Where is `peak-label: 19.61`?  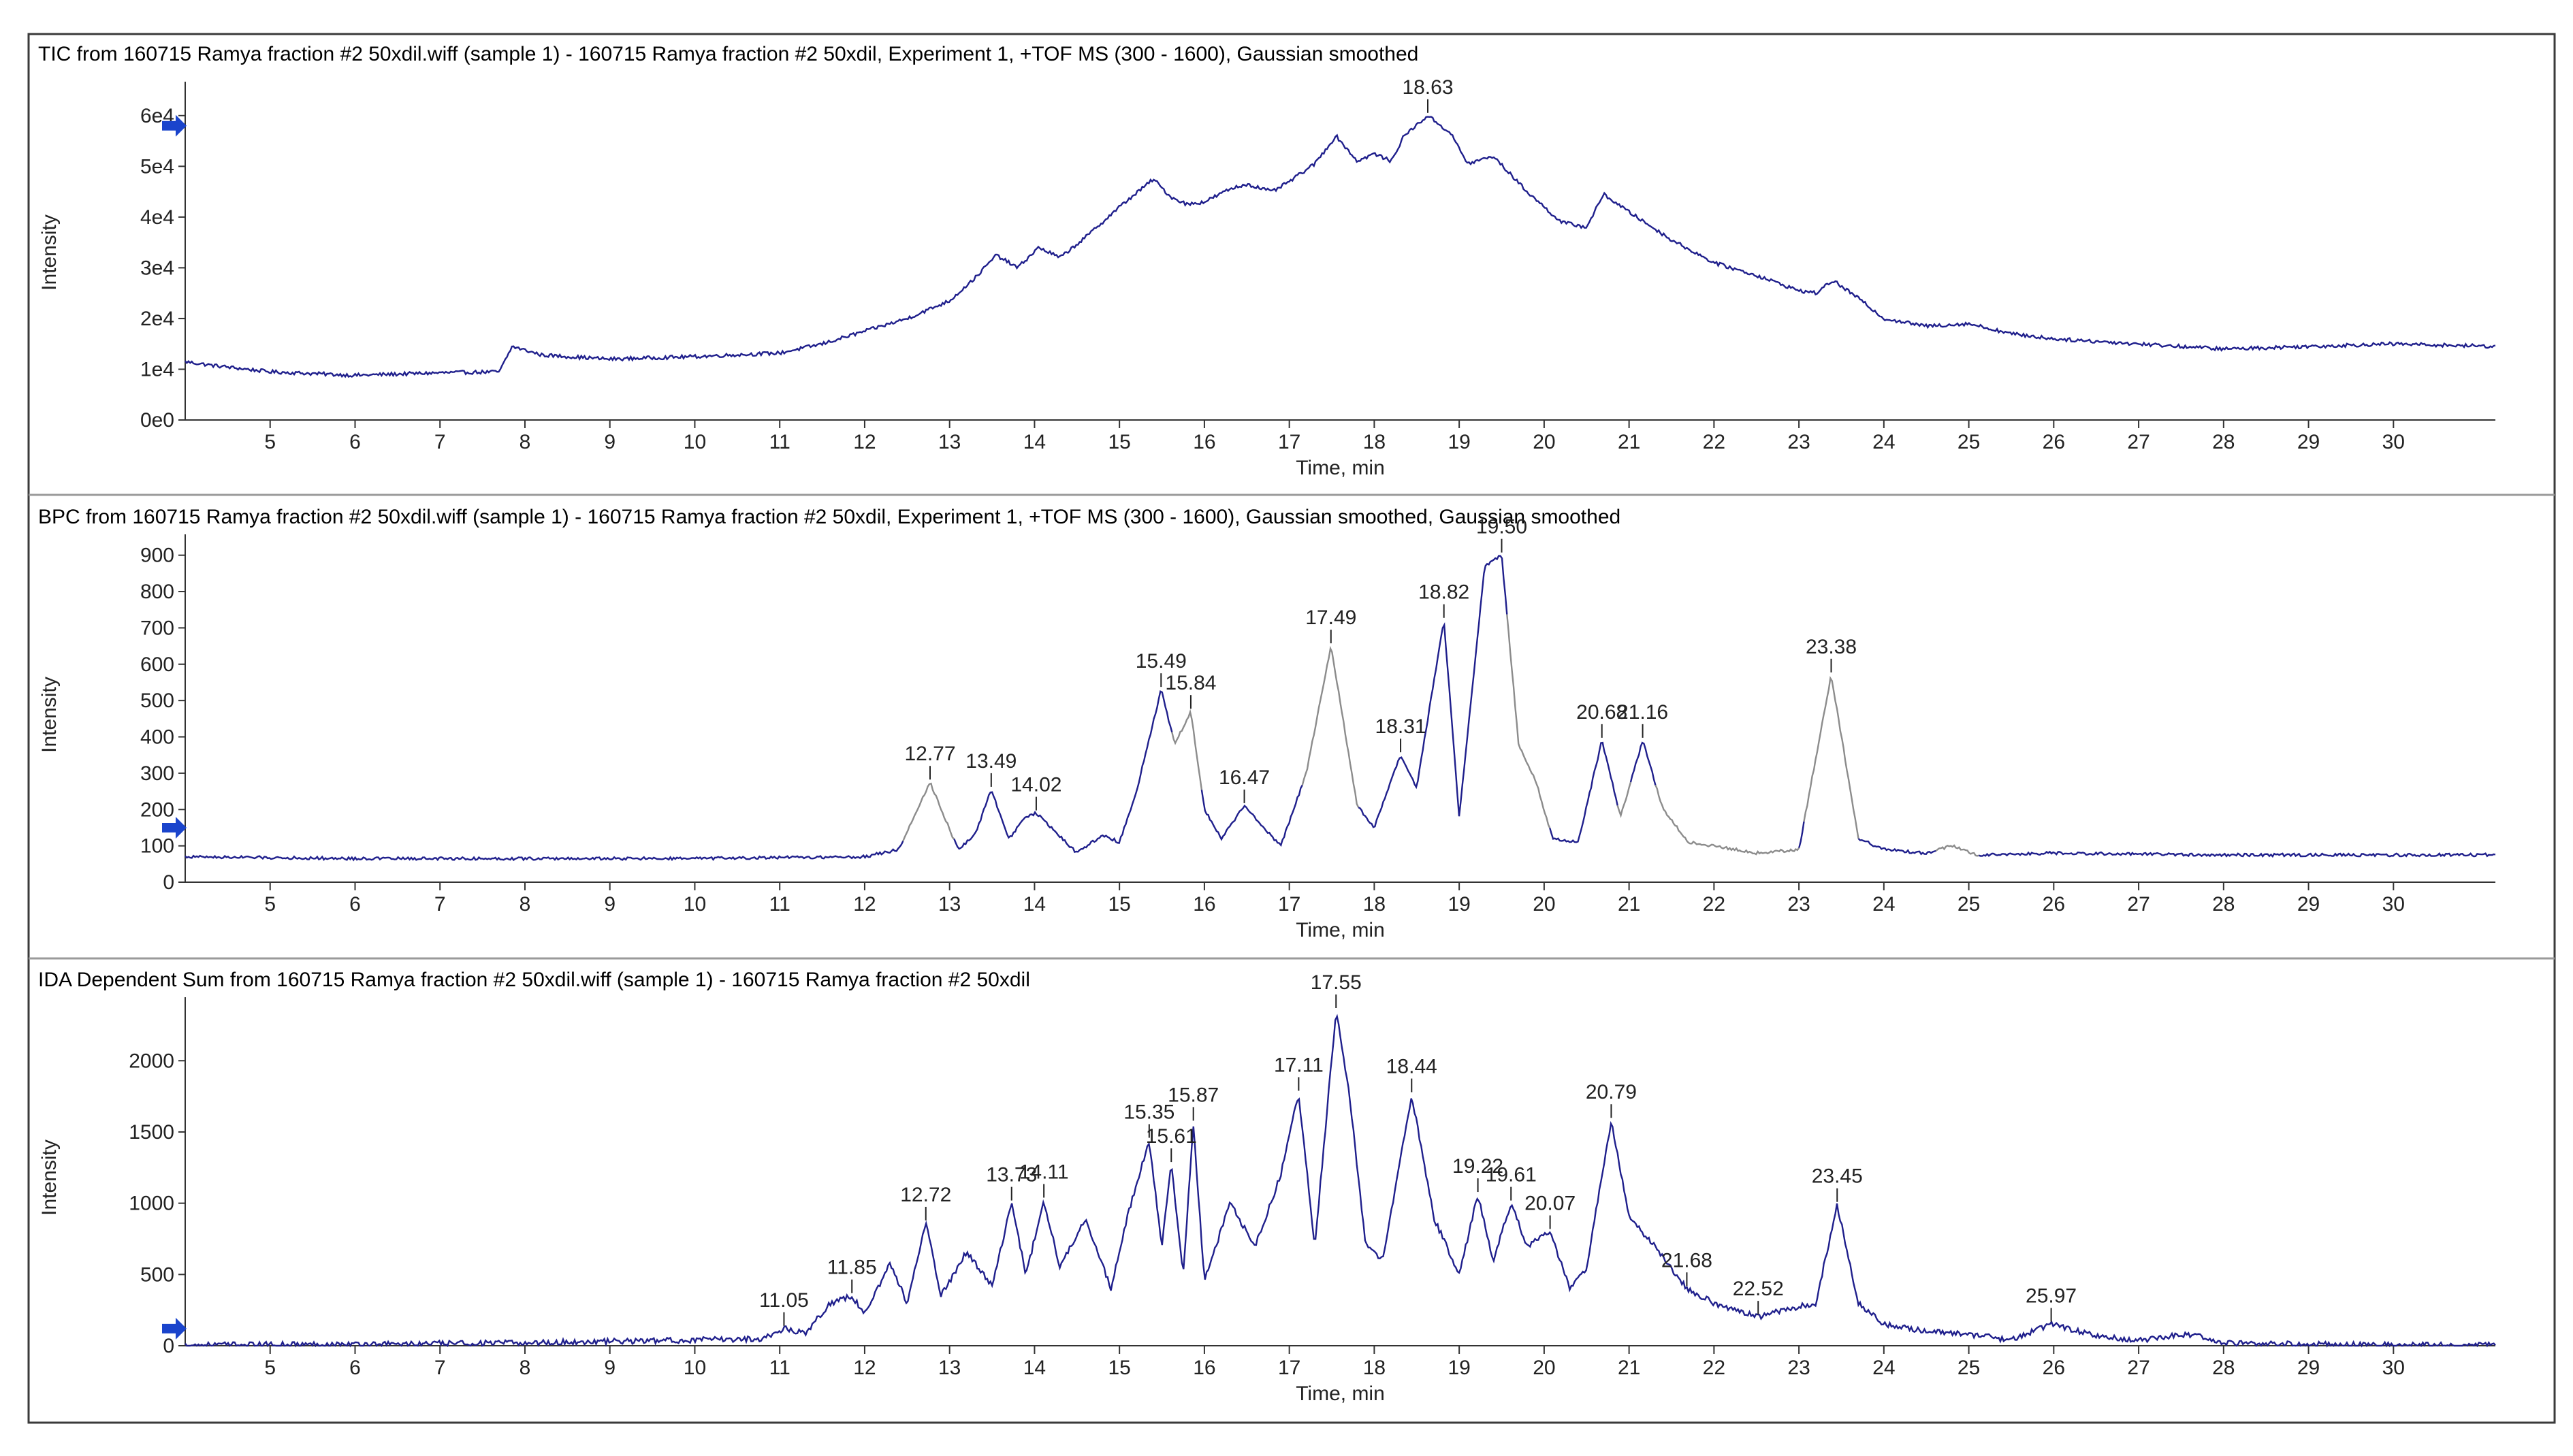 peak-label: 19.61 is located at coordinates (1511, 1175).